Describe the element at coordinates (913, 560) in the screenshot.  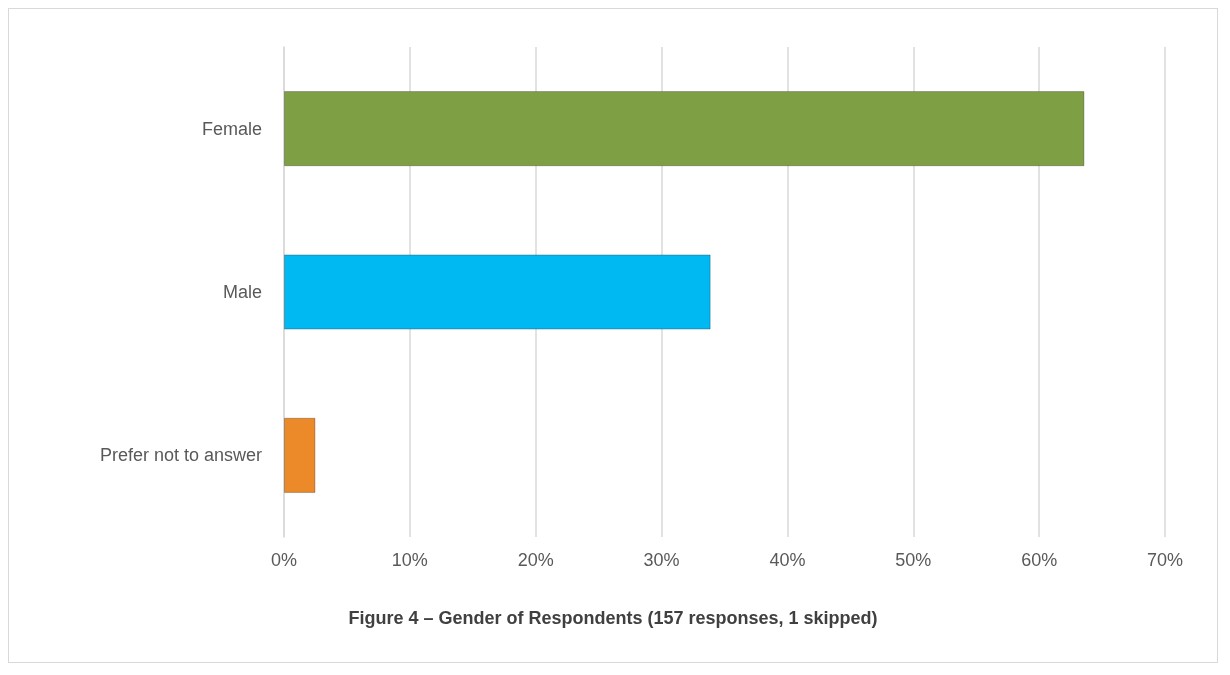
I see `x-tick-label: 50%` at that location.